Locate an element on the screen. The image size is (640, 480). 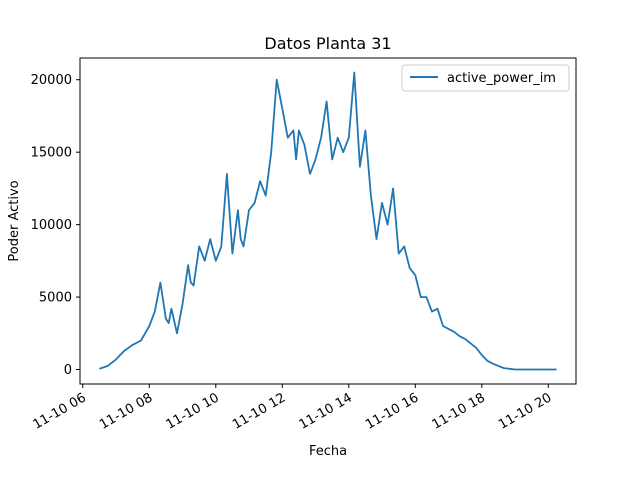
y-axis-label: Poder Activo is located at coordinates (14, 220).